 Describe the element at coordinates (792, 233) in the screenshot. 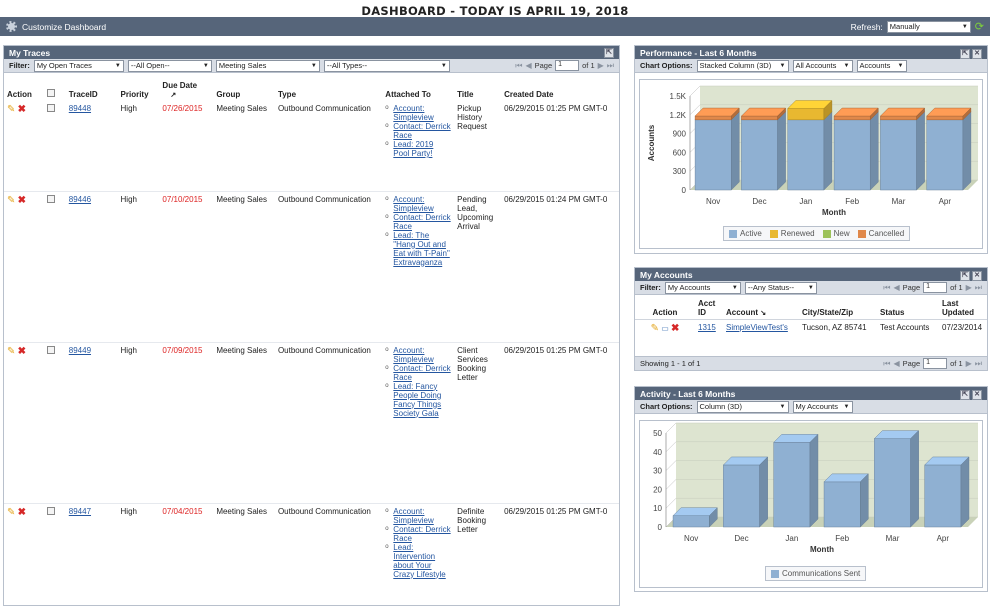

I see `legend-renewed: Renewed` at that location.